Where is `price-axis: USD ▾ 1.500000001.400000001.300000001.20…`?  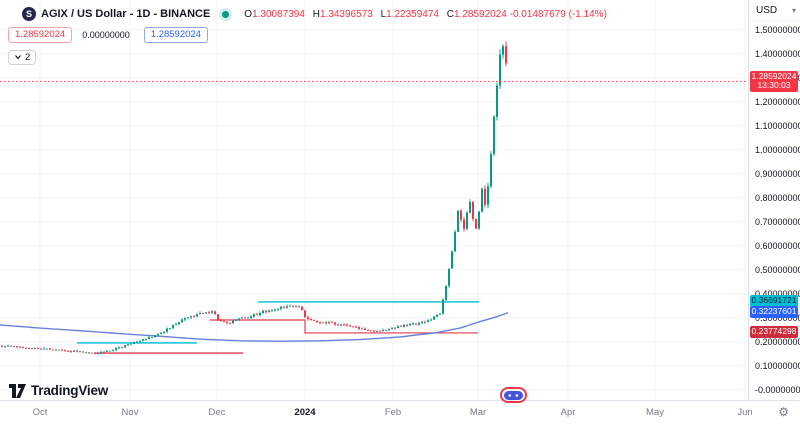 price-axis: USD ▾ 1.500000001.400000001.300000001.20… is located at coordinates (774, 200).